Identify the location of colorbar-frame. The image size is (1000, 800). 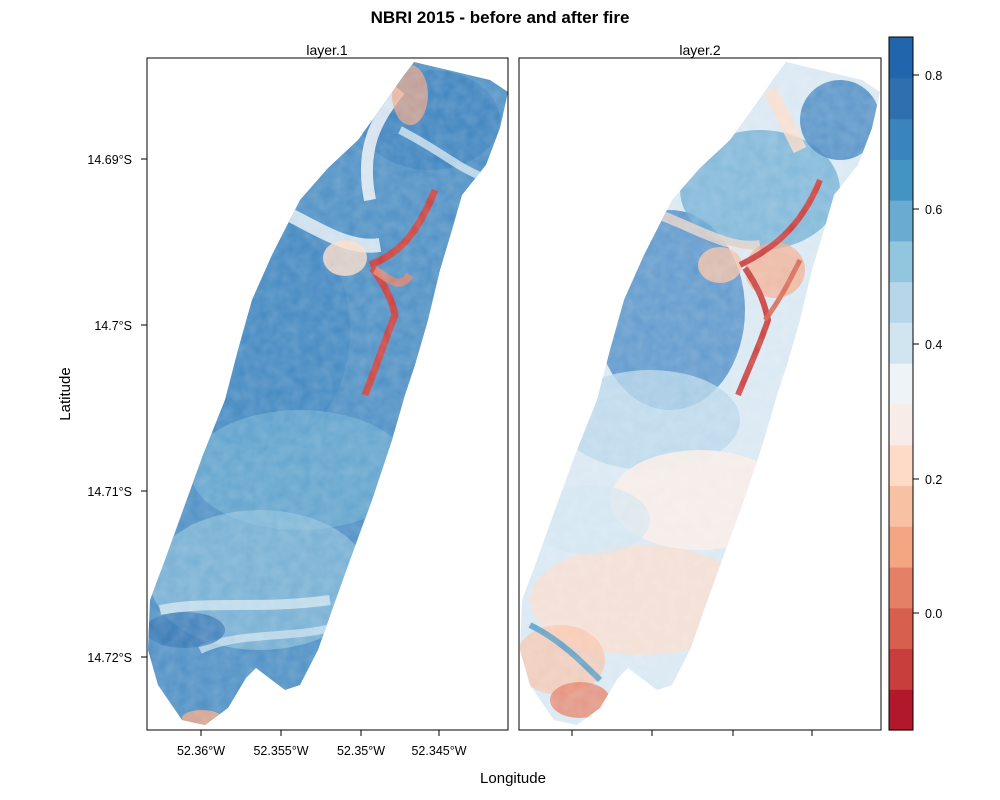
(901, 383).